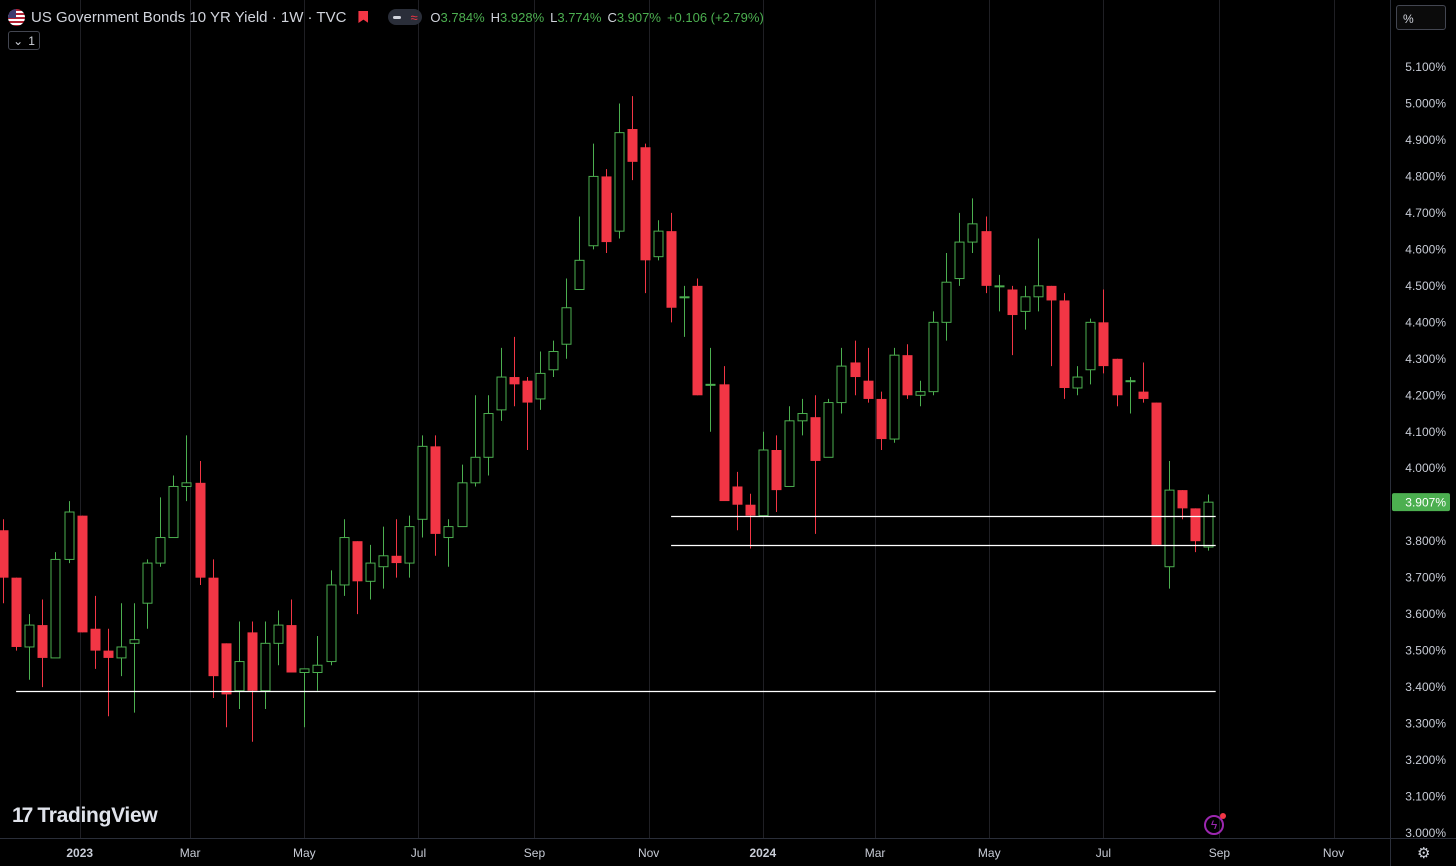  What do you see at coordinates (363, 17) in the screenshot?
I see `bookmark-flag-icon` at bounding box center [363, 17].